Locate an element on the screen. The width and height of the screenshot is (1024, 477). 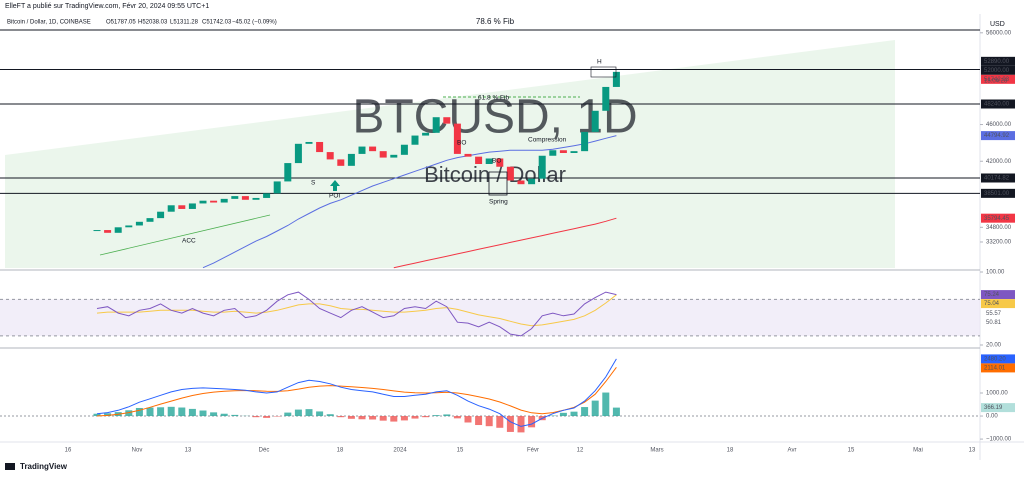
x-tick-label: 16 is located at coordinates (68, 451).